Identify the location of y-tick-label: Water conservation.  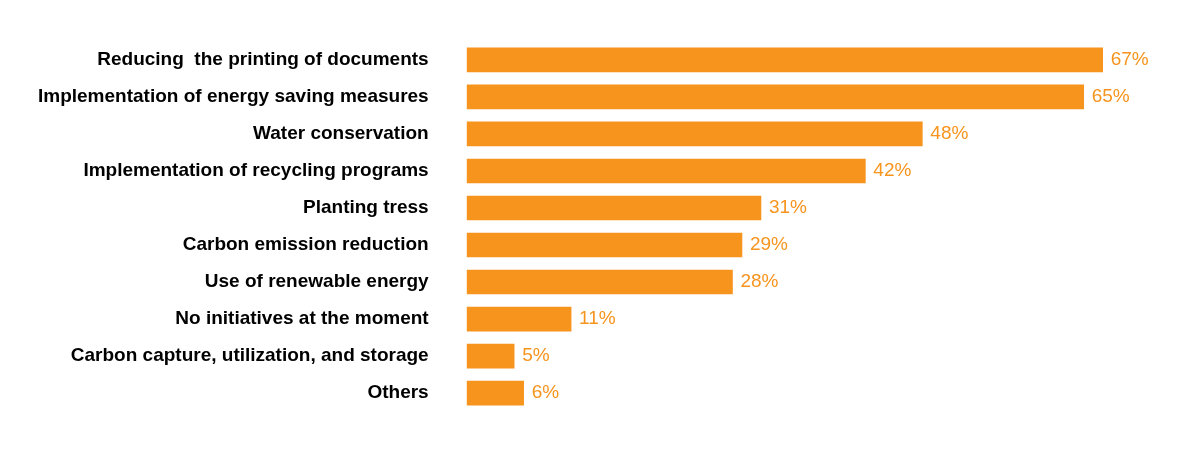
(341, 133).